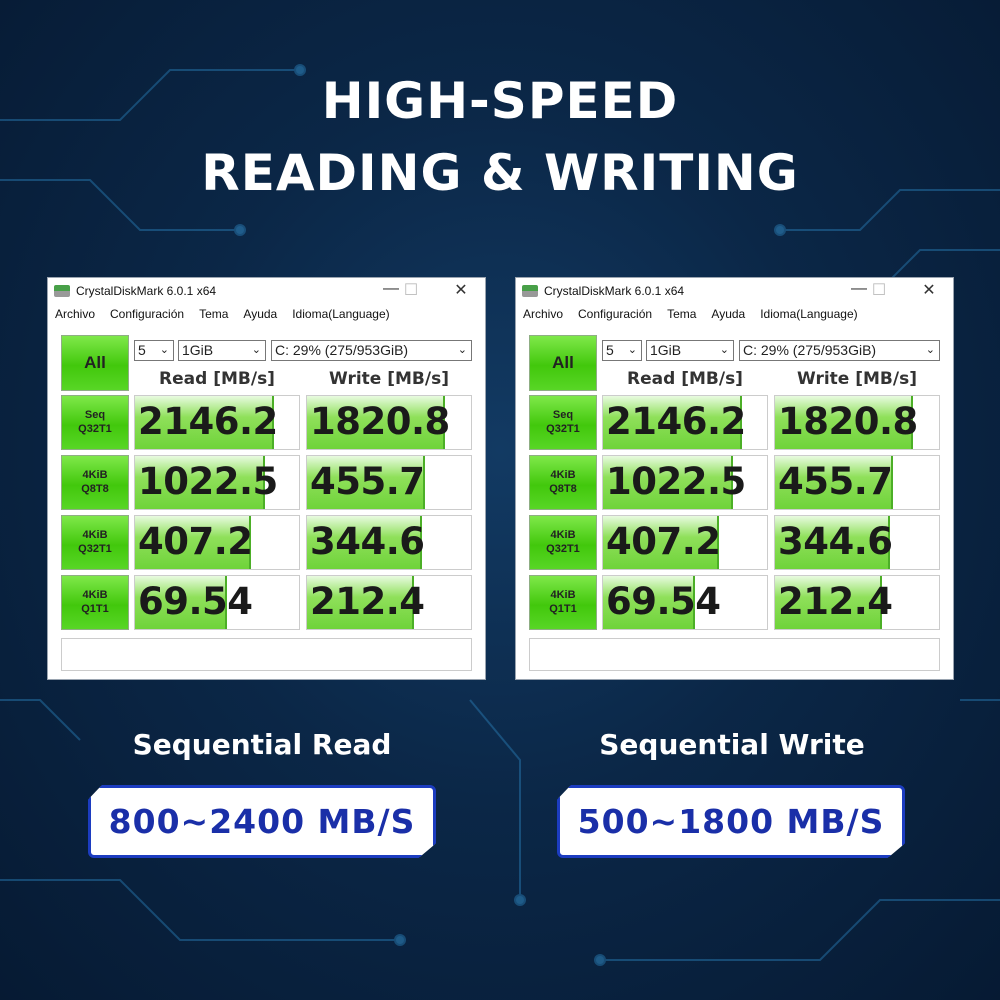  I want to click on headline-line-2: READING & WRITING, so click(500, 173).